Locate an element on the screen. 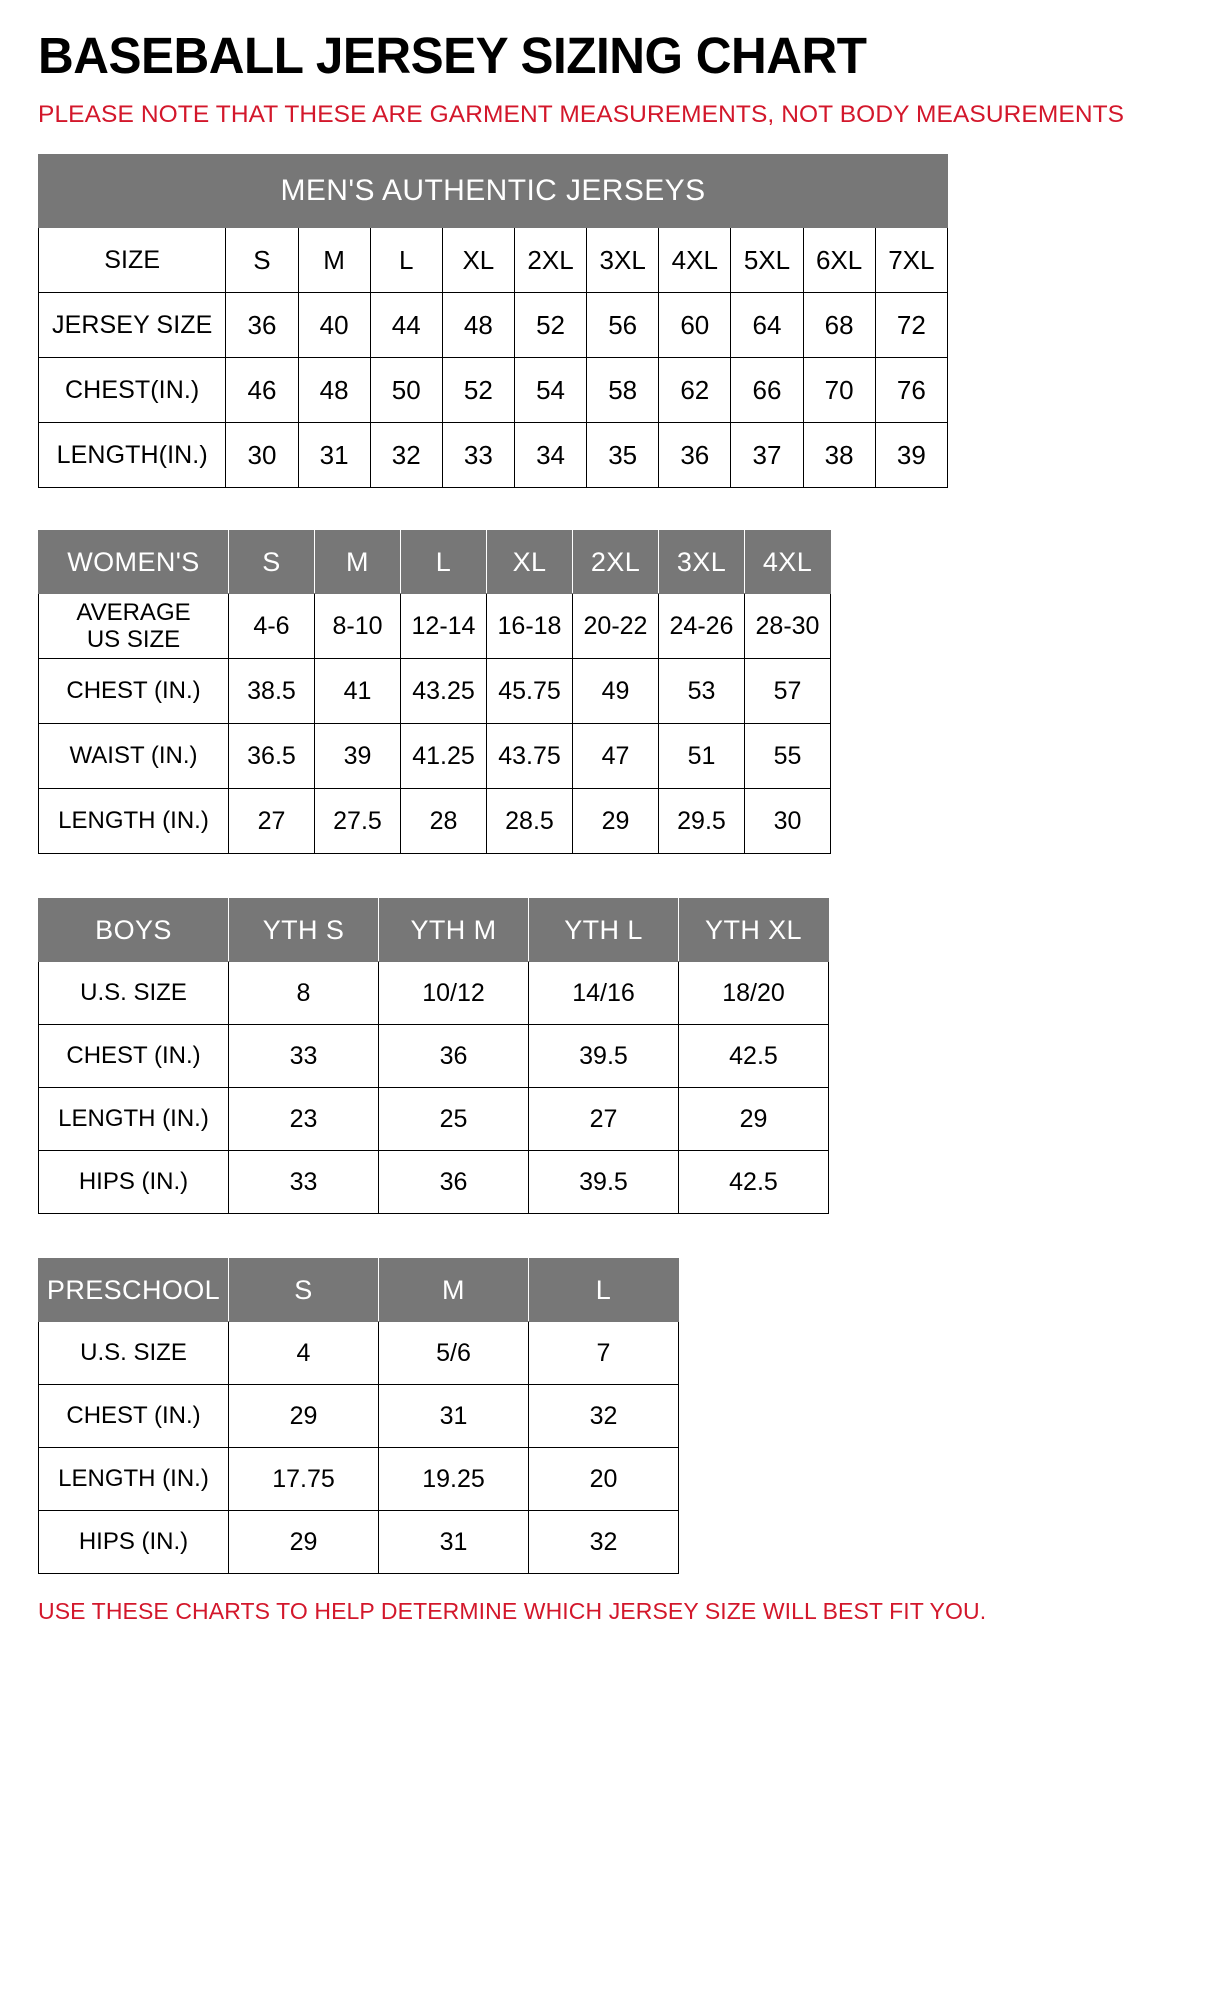 The image size is (1220, 2004). col-header: 3XL is located at coordinates (701, 562).